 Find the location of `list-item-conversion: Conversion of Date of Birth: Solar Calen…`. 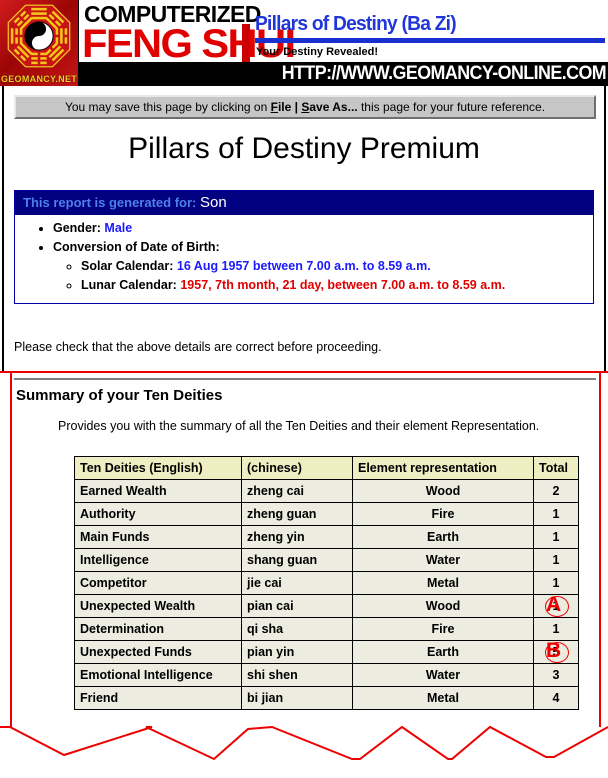

list-item-conversion: Conversion of Date of Birth: Solar Calen… is located at coordinates (323, 266).